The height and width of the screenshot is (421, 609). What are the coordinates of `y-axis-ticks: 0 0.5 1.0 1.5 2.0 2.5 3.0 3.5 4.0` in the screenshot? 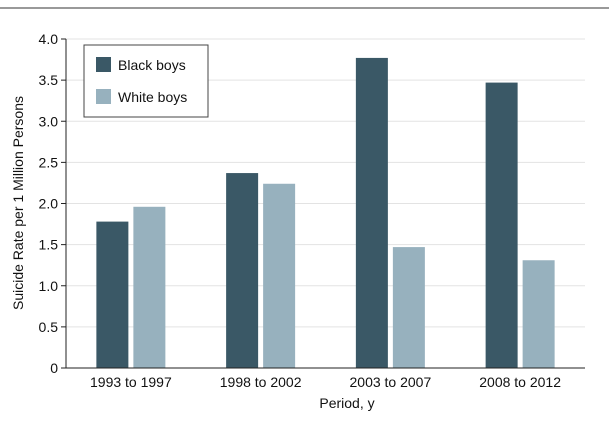 It's located at (52, 203).